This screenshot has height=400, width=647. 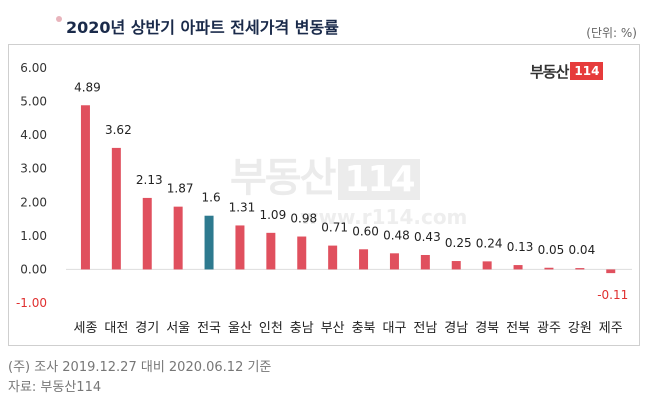 I want to click on bar-울산, so click(x=240, y=247).